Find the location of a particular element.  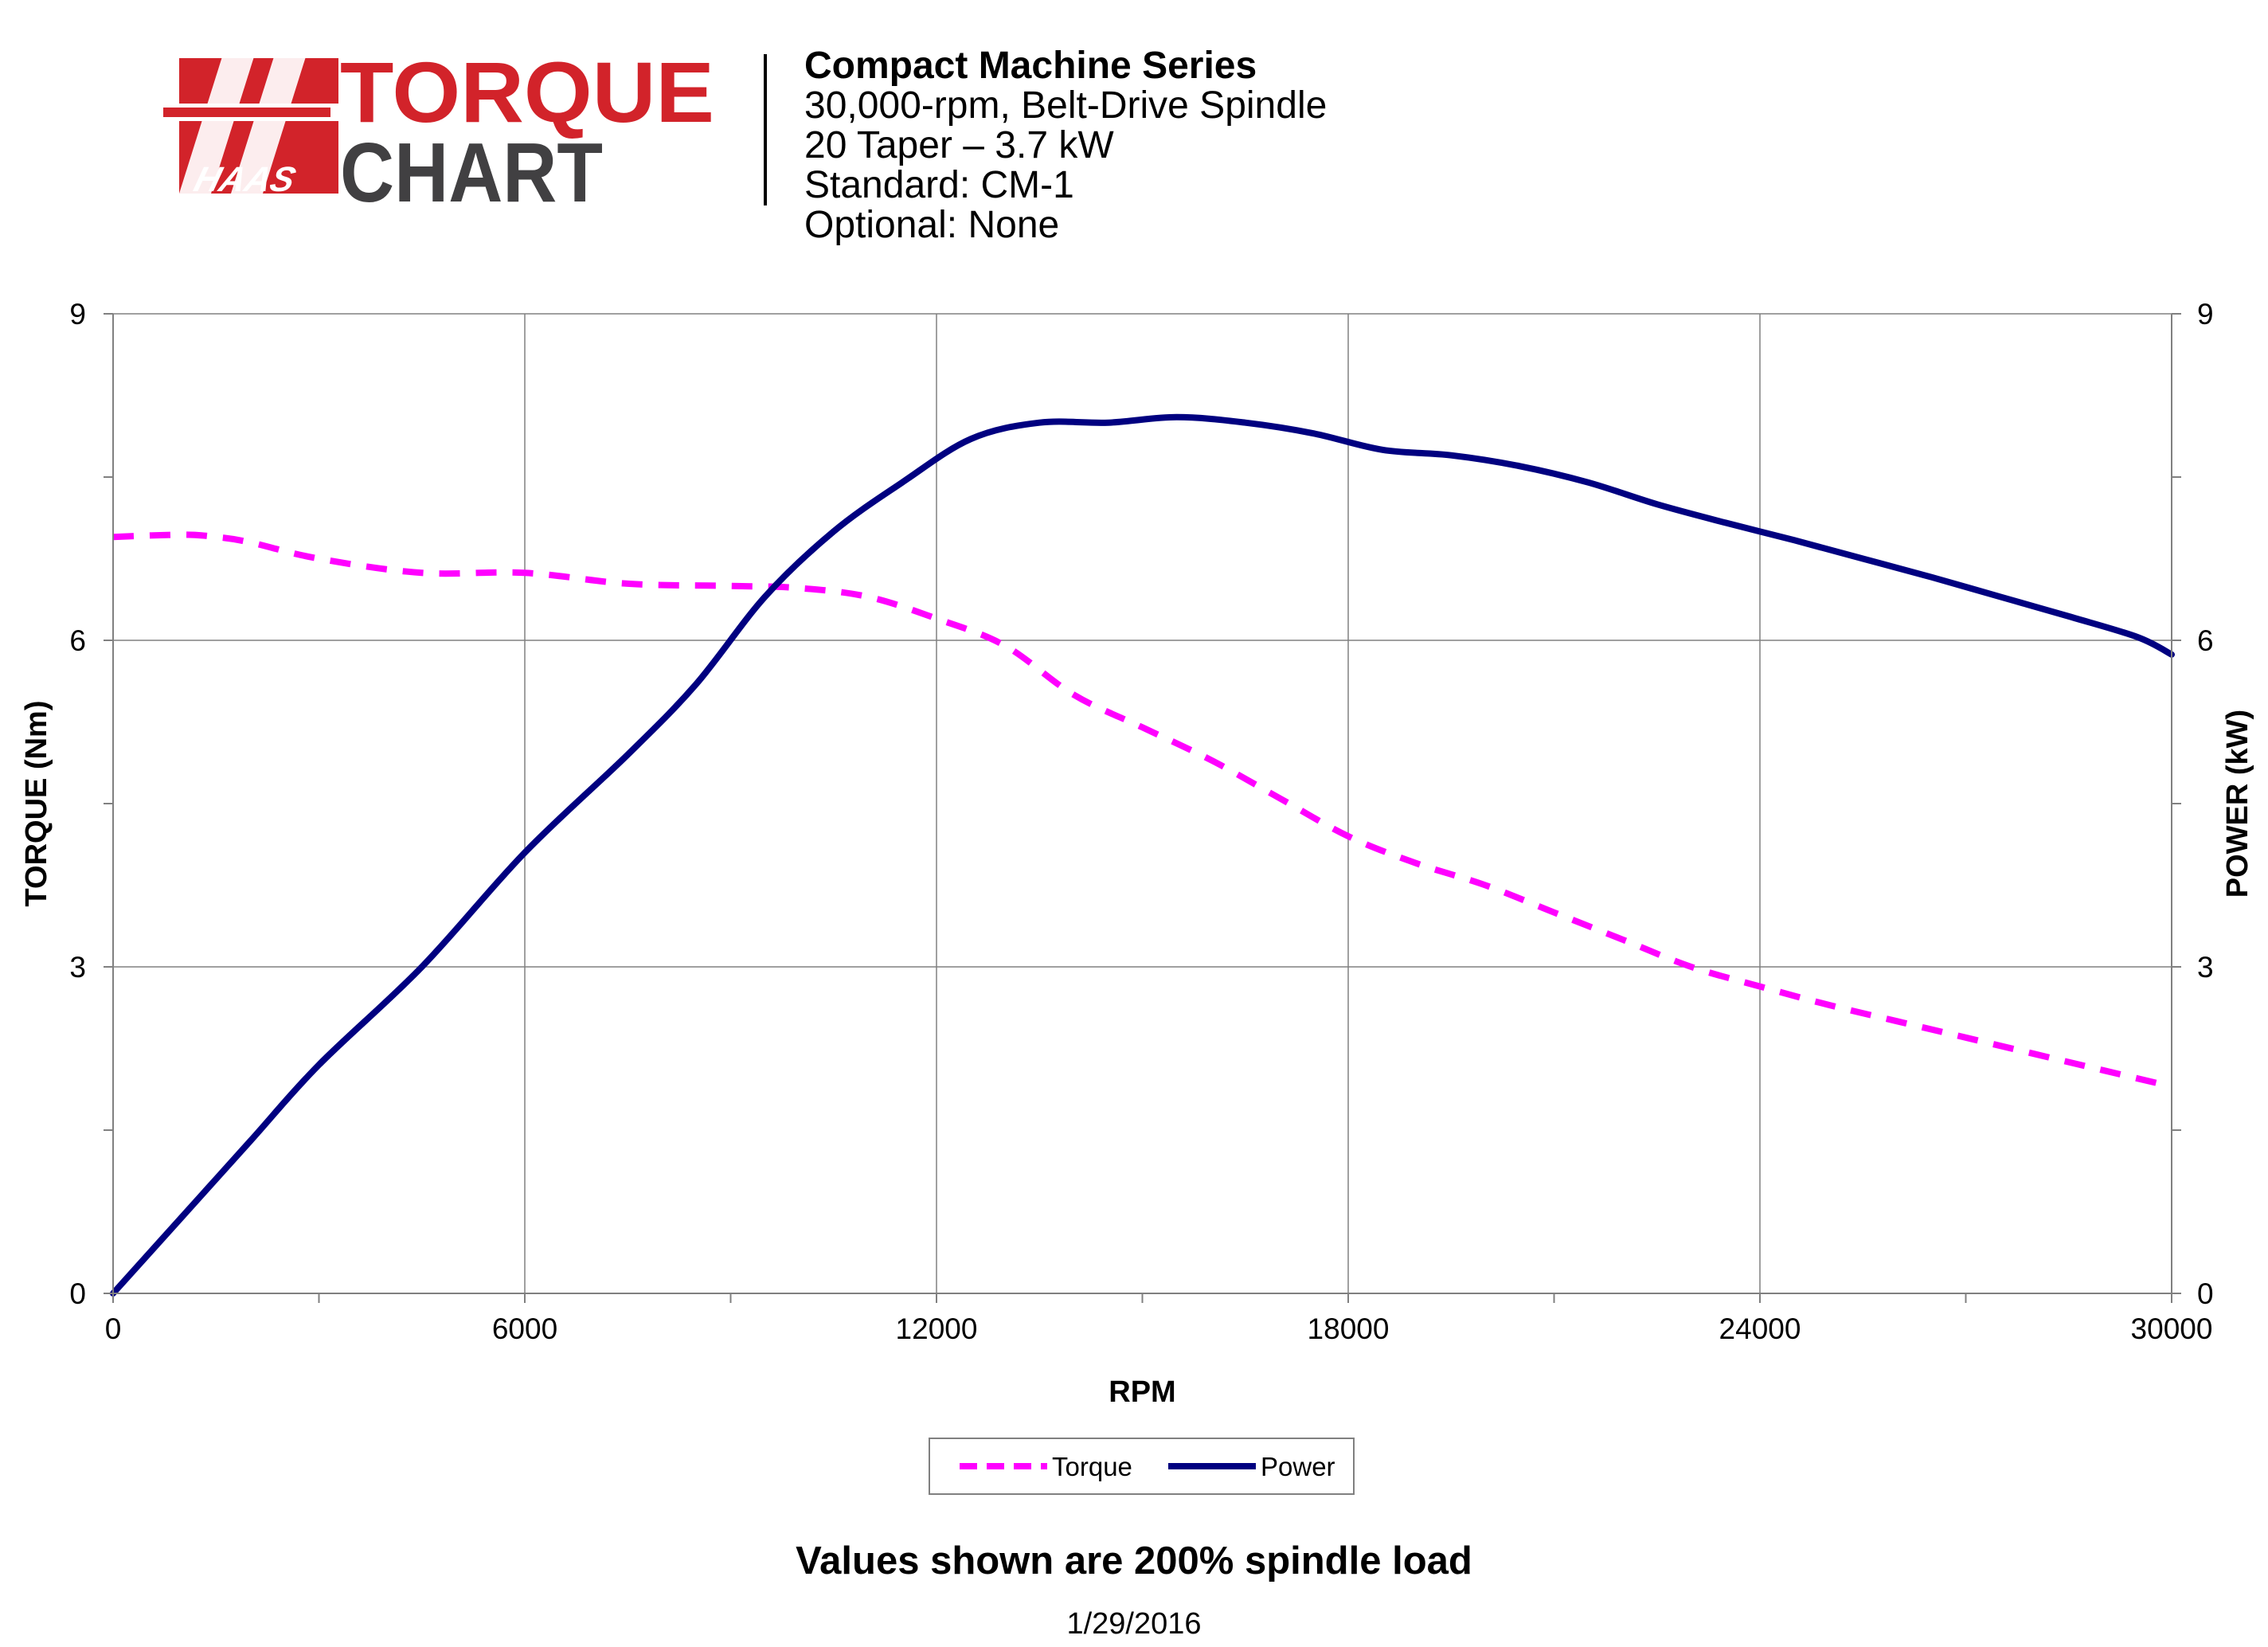

logo-h-bar-red is located at coordinates (246, 113).